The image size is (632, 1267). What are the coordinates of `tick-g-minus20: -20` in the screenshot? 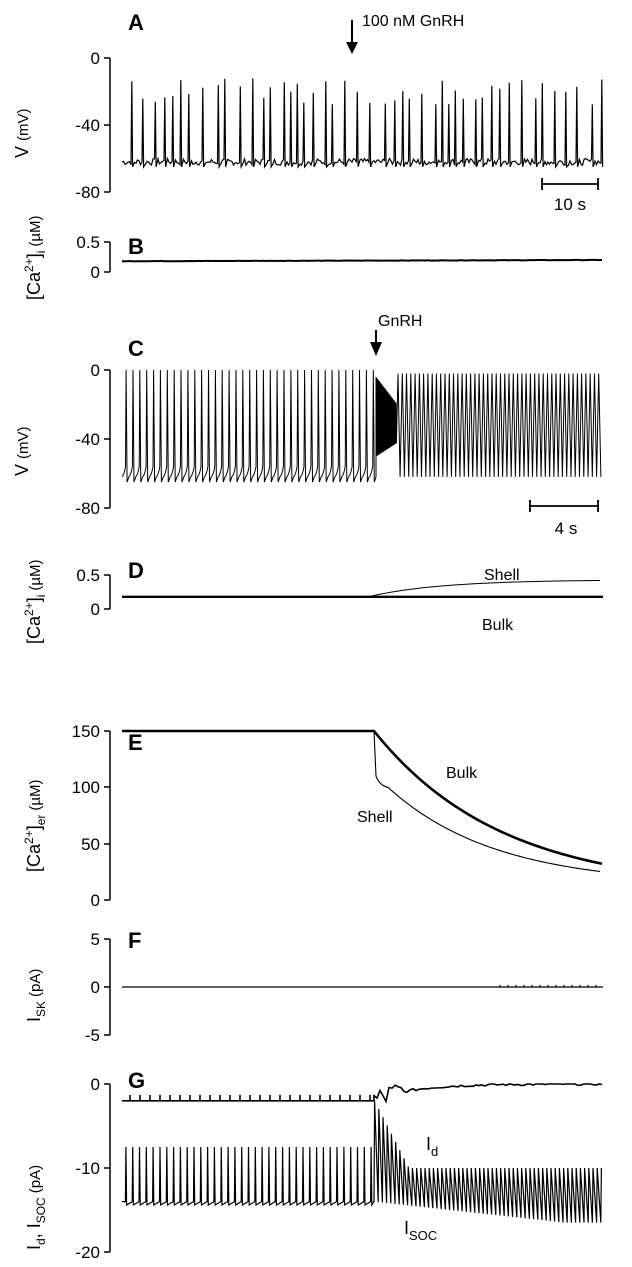 It's located at (87, 1252).